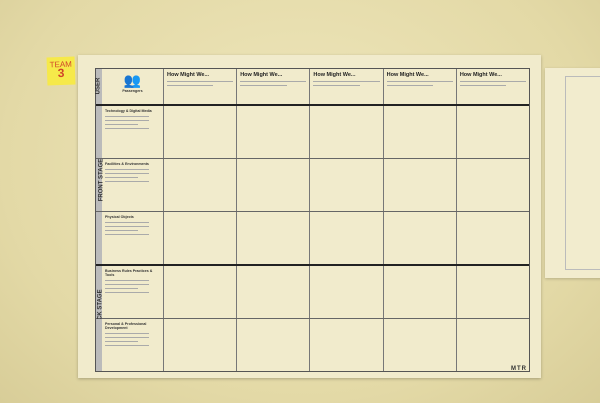 The image size is (600, 403). Describe the element at coordinates (519, 369) in the screenshot. I see `mtr-logo: MTR` at that location.